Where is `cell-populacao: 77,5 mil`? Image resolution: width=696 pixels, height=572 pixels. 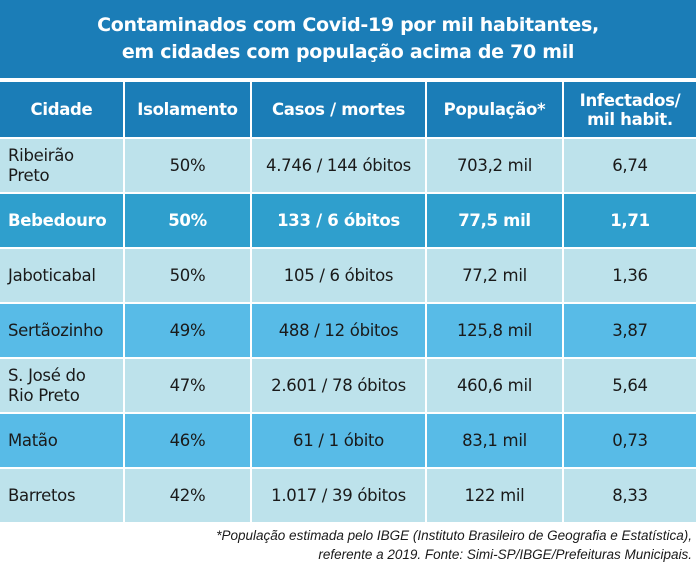 cell-populacao: 77,5 mil is located at coordinates (494, 220).